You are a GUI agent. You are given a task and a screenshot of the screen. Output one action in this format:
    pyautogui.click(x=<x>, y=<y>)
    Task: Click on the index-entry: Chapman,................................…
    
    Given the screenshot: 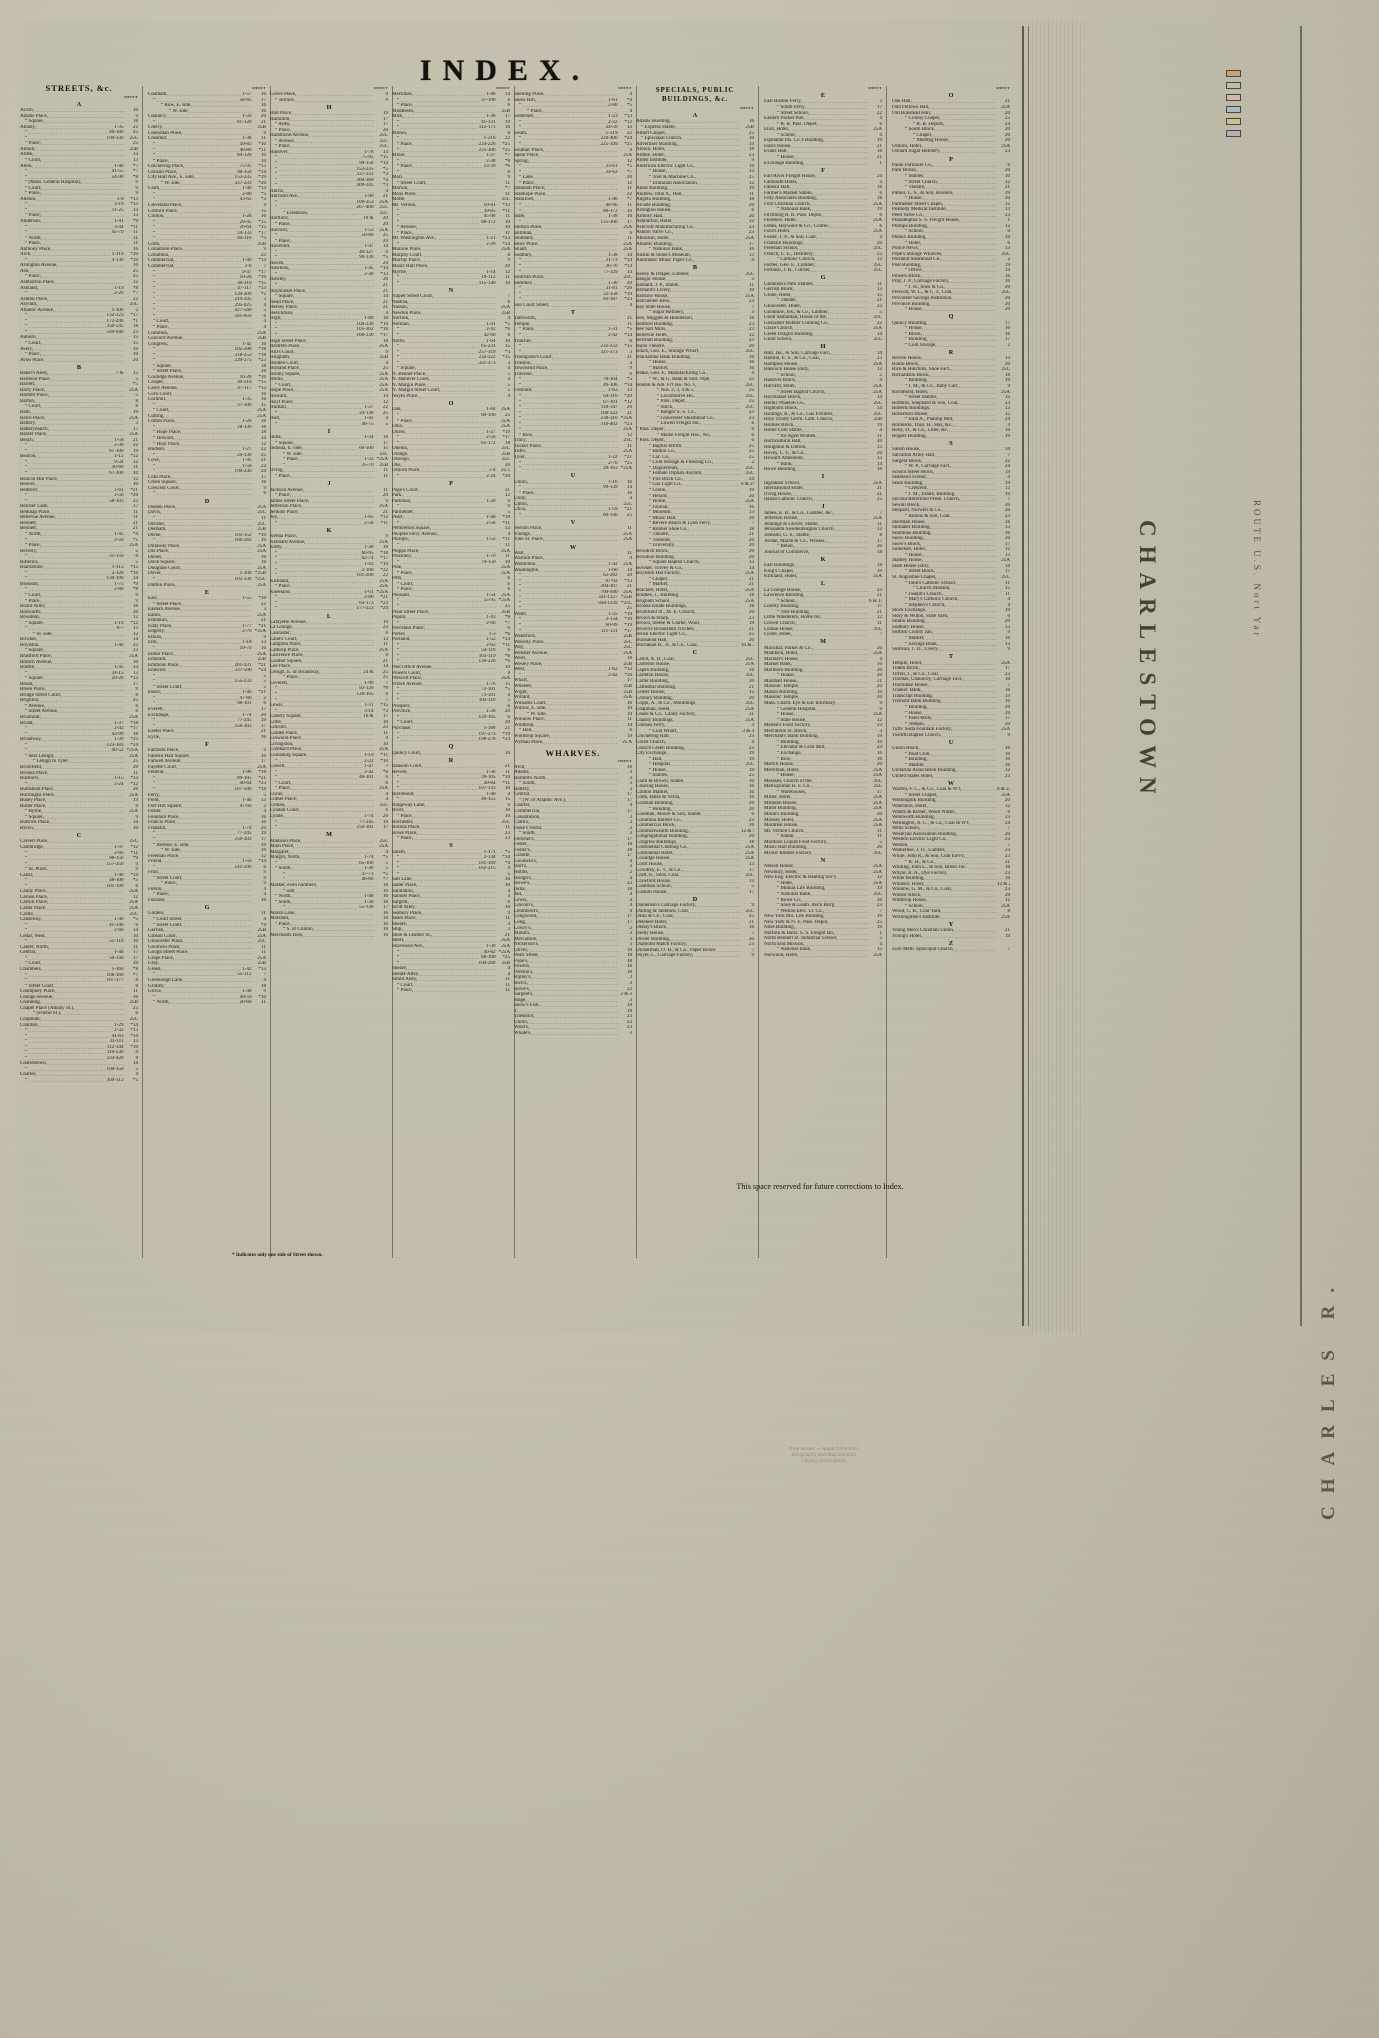 What is the action you would take?
    pyautogui.click(x=79, y=1020)
    